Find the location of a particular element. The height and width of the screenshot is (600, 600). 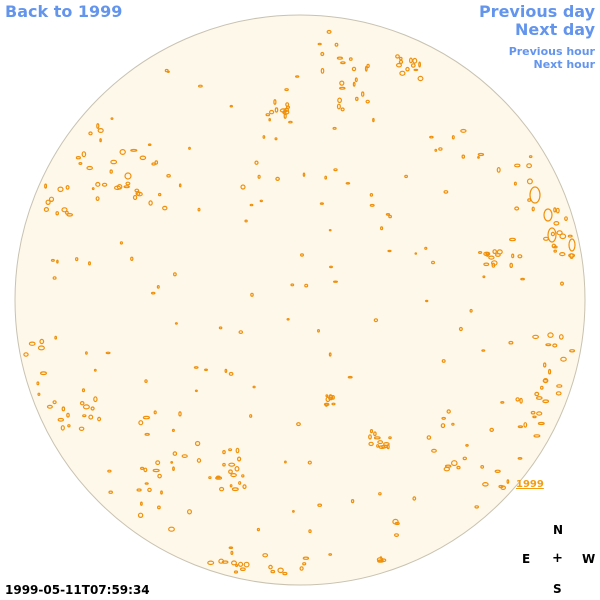

back-to-year-link: Back to 1999 is located at coordinates (64, 11).